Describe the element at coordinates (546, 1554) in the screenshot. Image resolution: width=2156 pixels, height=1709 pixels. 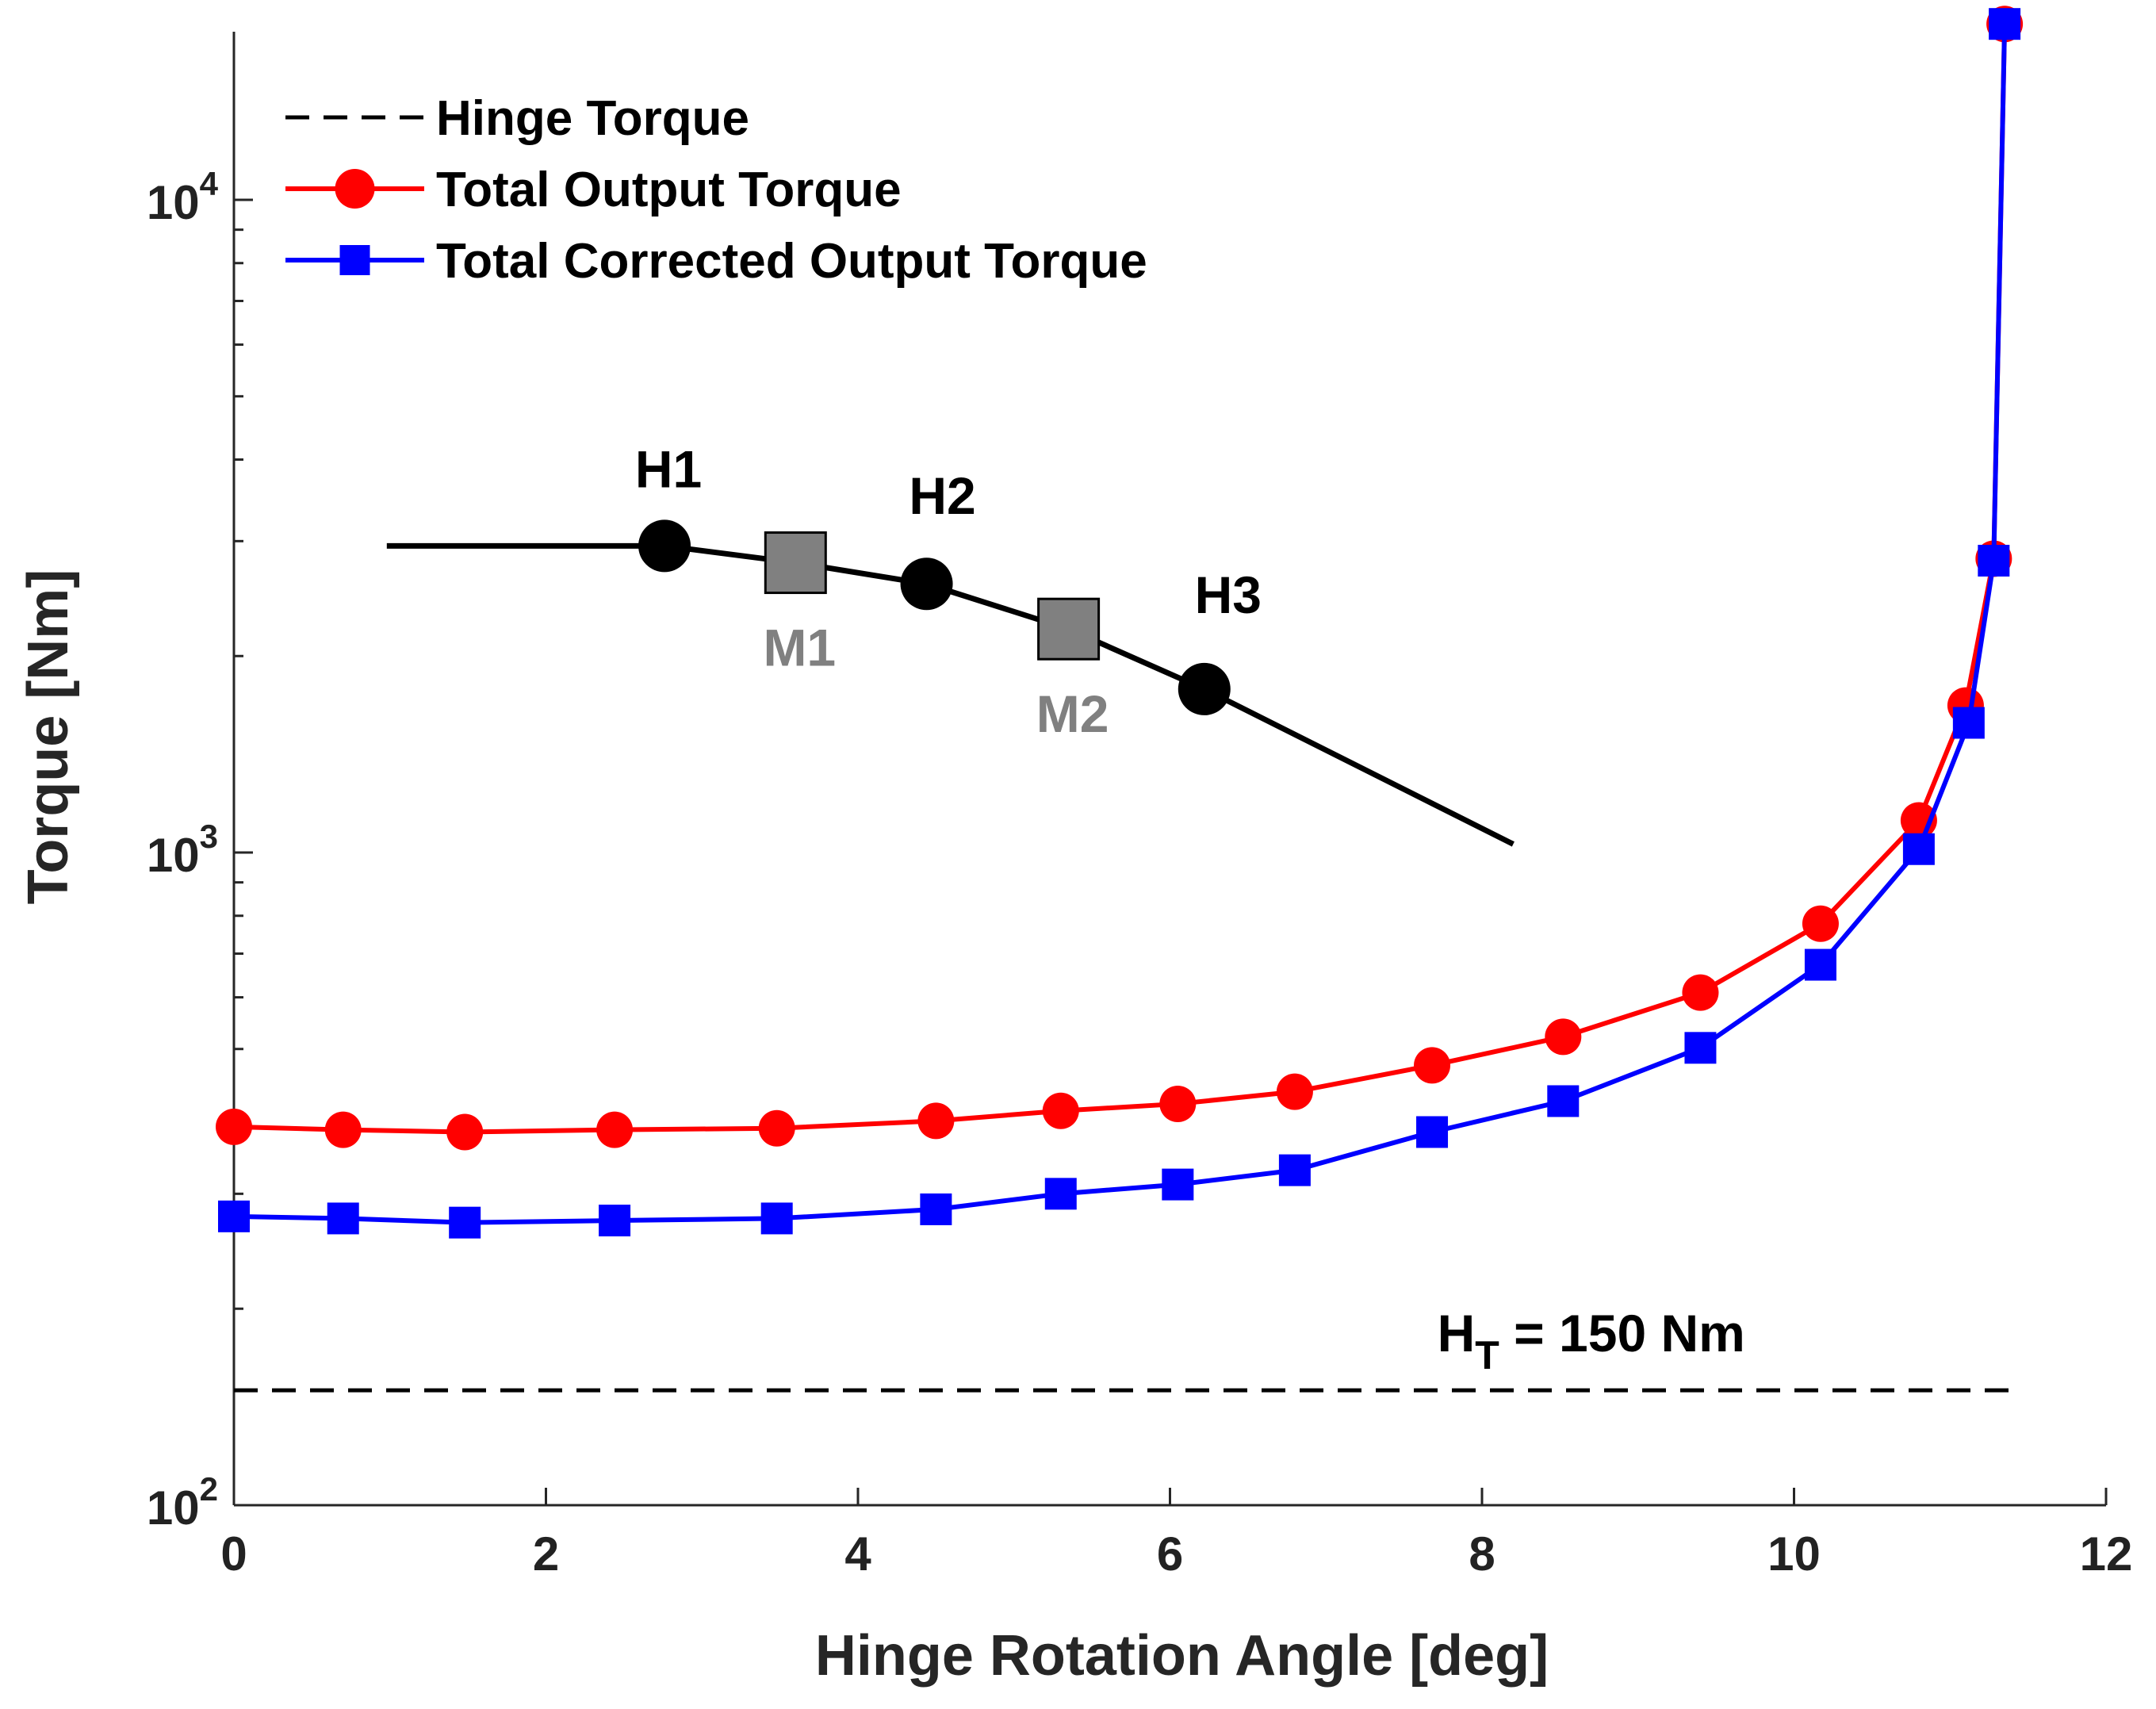
I see `x-tick-label: 2` at that location.